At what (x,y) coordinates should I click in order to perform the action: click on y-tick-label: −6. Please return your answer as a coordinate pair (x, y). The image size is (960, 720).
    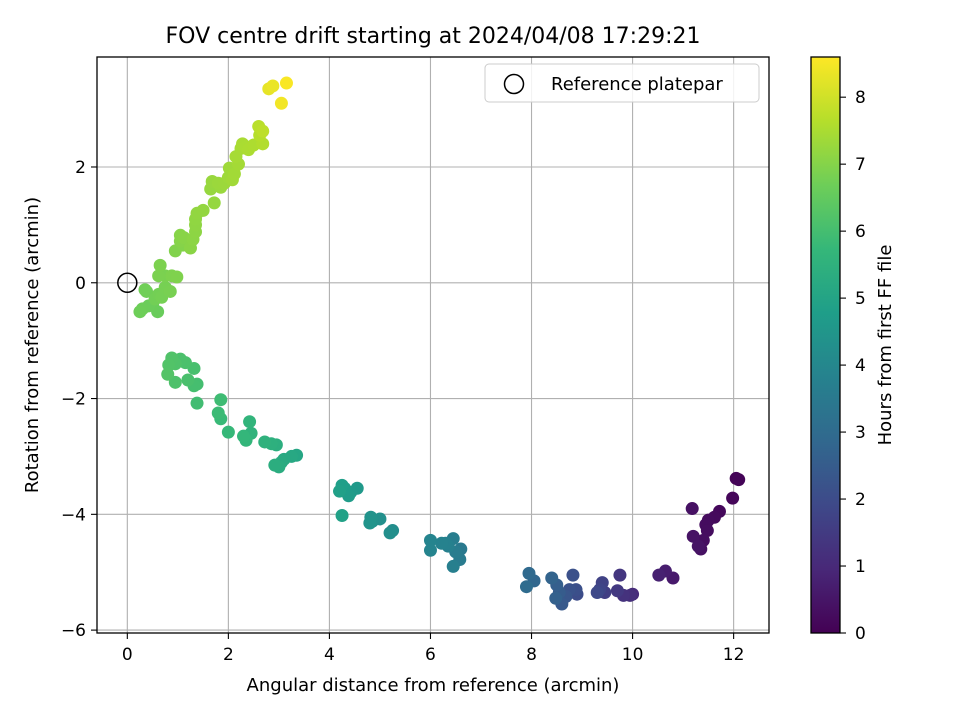
    Looking at the image, I should click on (73, 631).